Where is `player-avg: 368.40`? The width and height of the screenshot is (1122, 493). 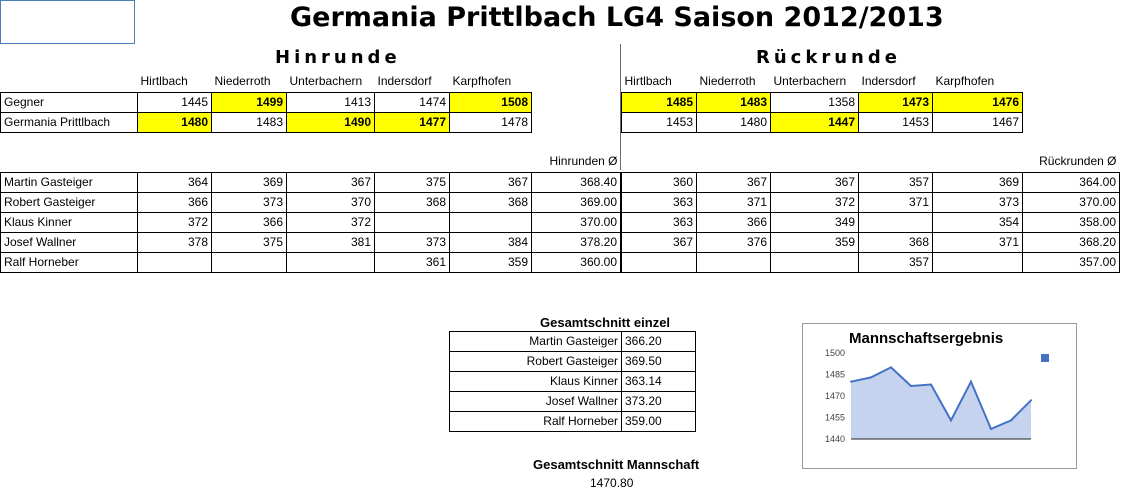
player-avg: 368.40 is located at coordinates (576, 182).